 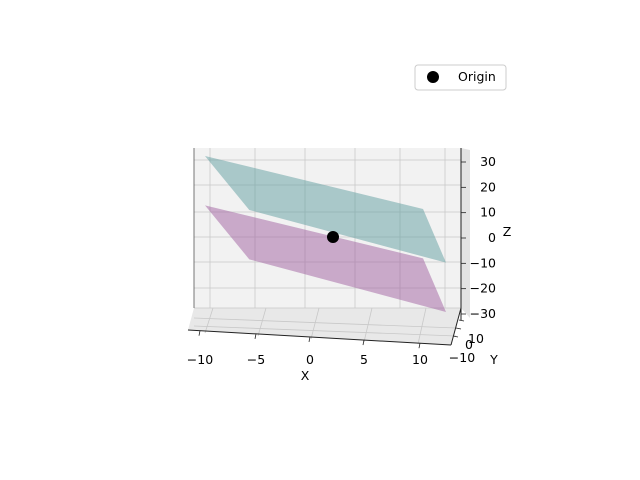 What do you see at coordinates (200, 359) in the screenshot?
I see `x-tick-label: −10` at bounding box center [200, 359].